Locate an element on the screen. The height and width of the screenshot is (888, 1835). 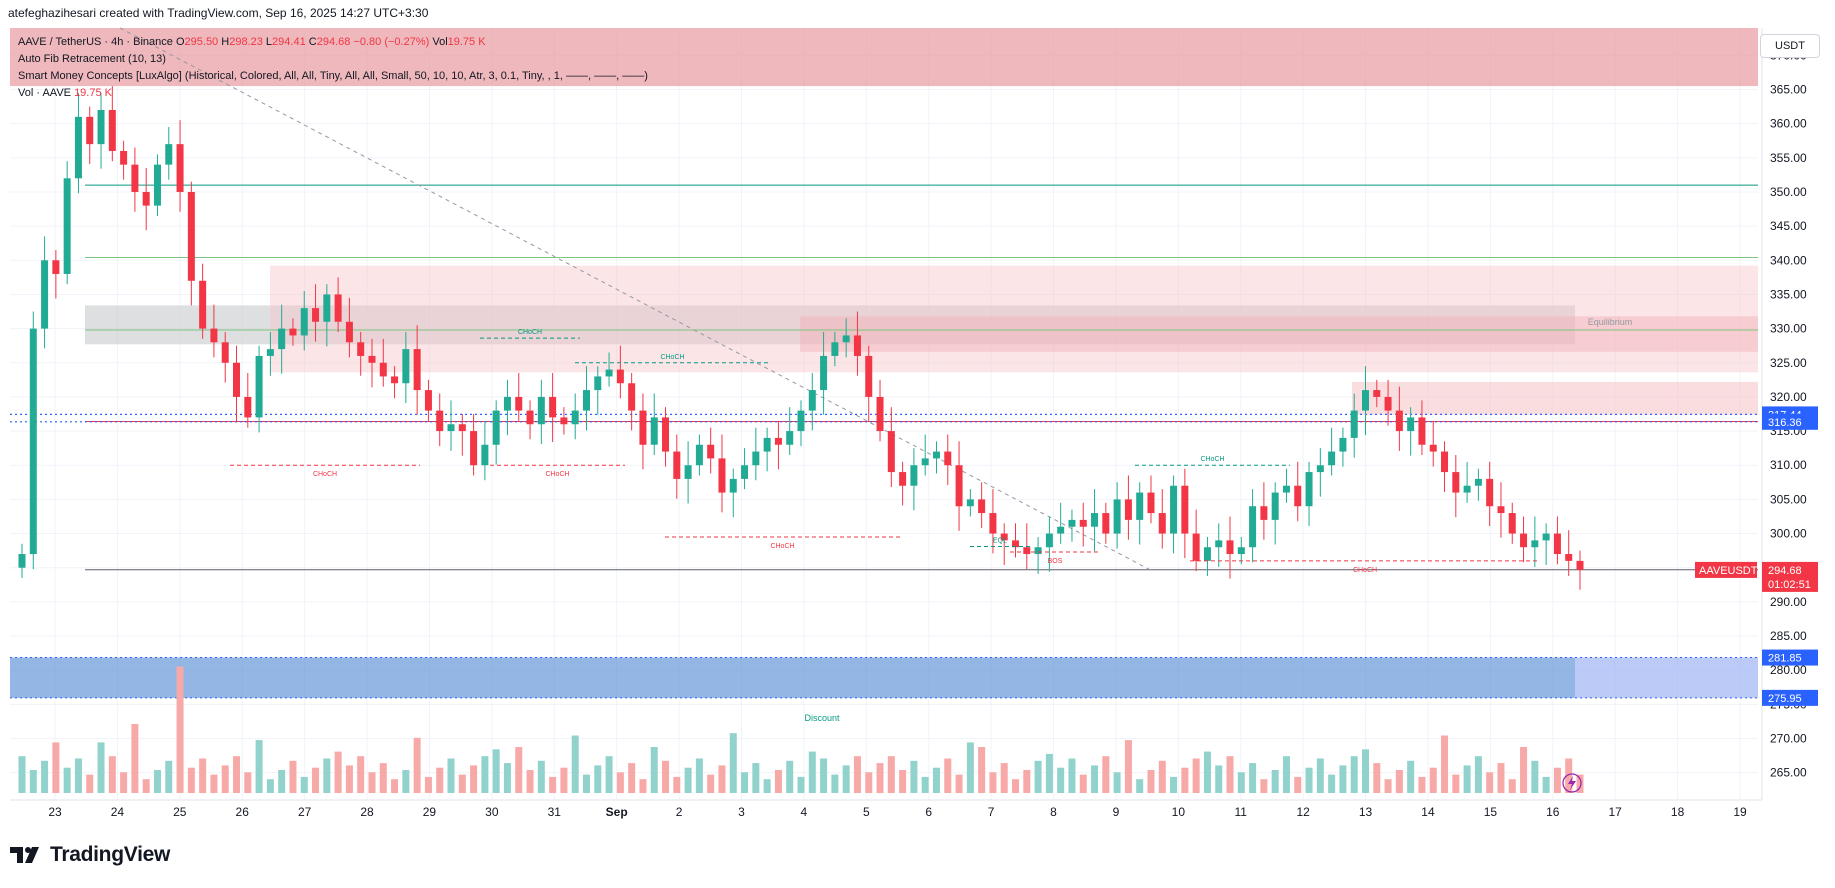
time-tick-label: 15 is located at coordinates (1491, 812).